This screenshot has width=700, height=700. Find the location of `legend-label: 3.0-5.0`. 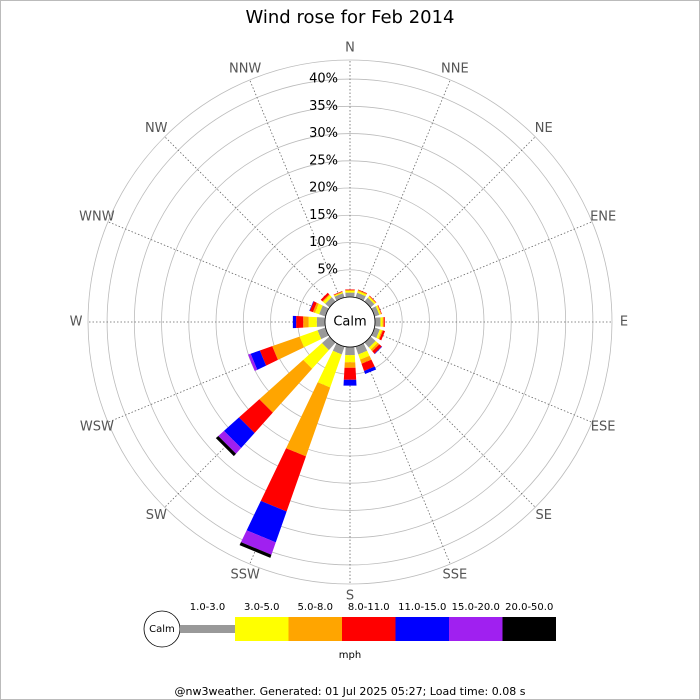

legend-label: 3.0-5.0 is located at coordinates (261, 607).